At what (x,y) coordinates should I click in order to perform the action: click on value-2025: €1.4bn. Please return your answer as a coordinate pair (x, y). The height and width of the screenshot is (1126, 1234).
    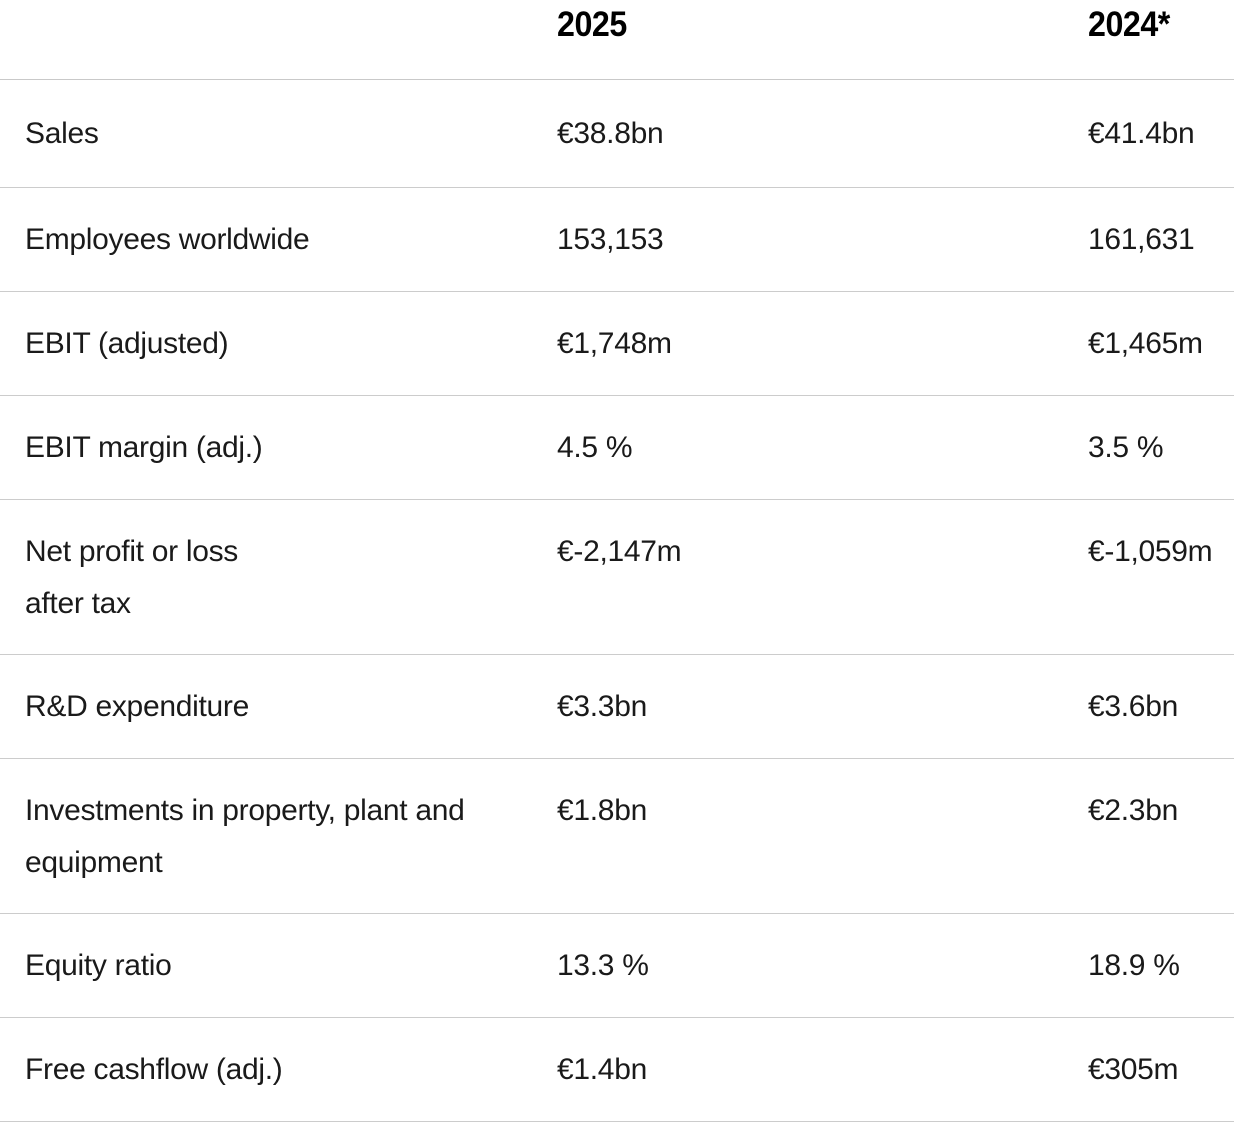
    Looking at the image, I should click on (602, 1069).